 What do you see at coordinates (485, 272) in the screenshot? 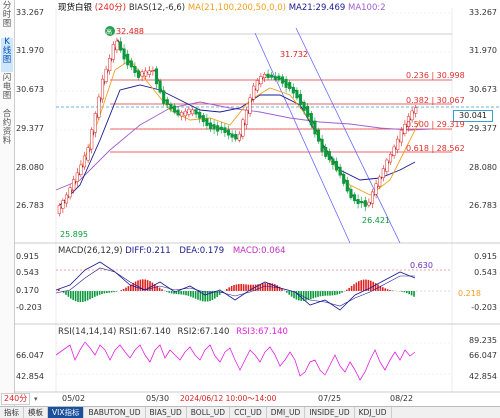
I see `macd-axis-right-1: 0.543` at bounding box center [485, 272].